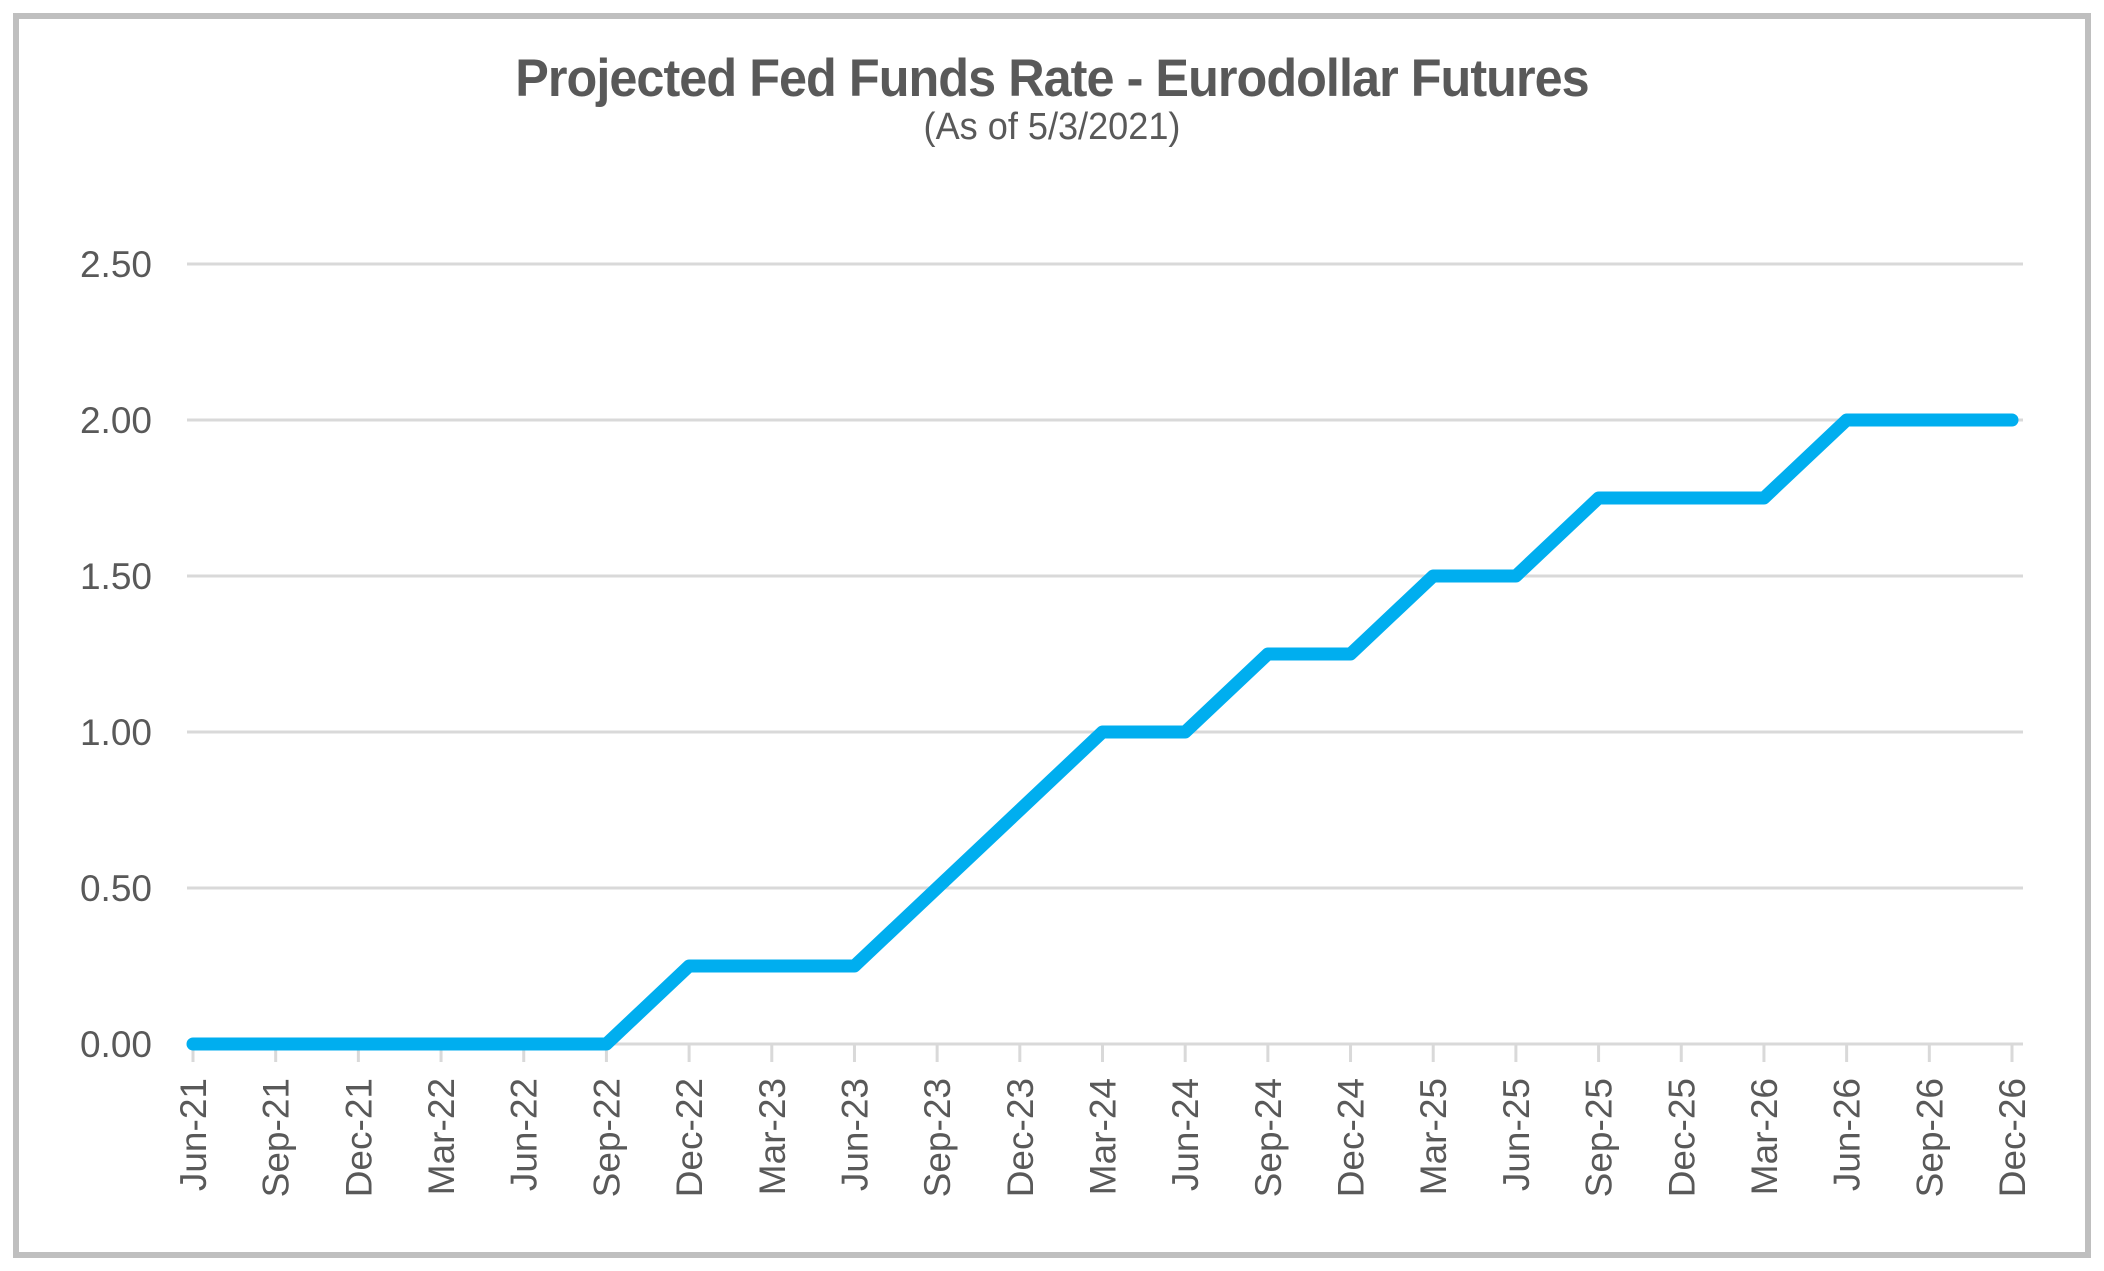 The width and height of the screenshot is (2104, 1271). I want to click on x-axis-tick-label: Sep-23, so click(937, 1137).